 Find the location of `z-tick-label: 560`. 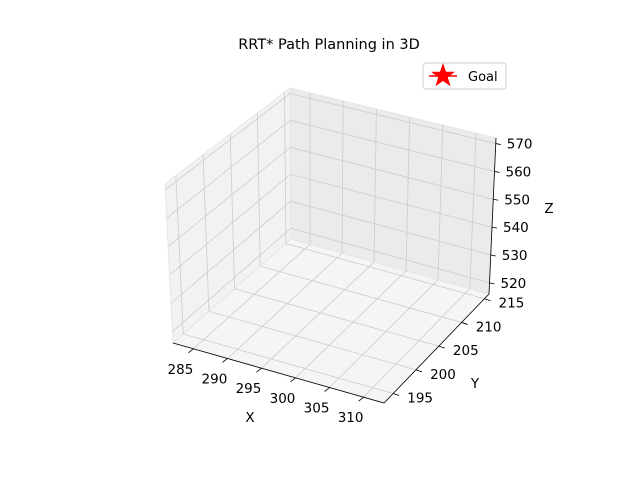

z-tick-label: 560 is located at coordinates (519, 172).